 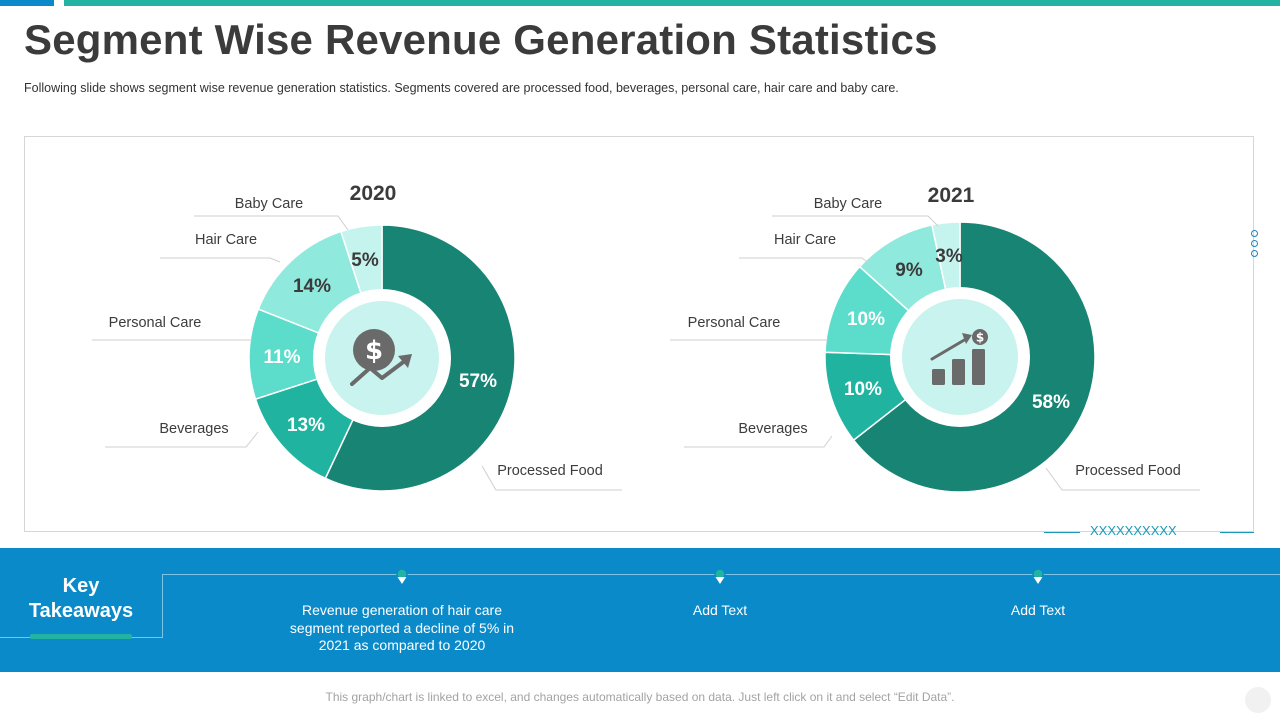 What do you see at coordinates (365, 260) in the screenshot?
I see `value-label: 5%` at bounding box center [365, 260].